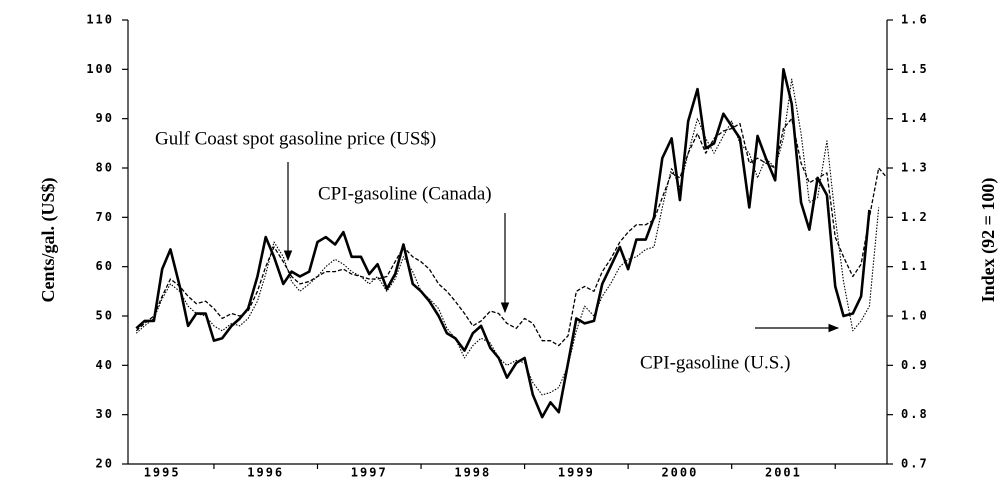 Image resolution: width=1000 pixels, height=477 pixels. What do you see at coordinates (105, 217) in the screenshot?
I see `y-tick-label: 70` at bounding box center [105, 217].